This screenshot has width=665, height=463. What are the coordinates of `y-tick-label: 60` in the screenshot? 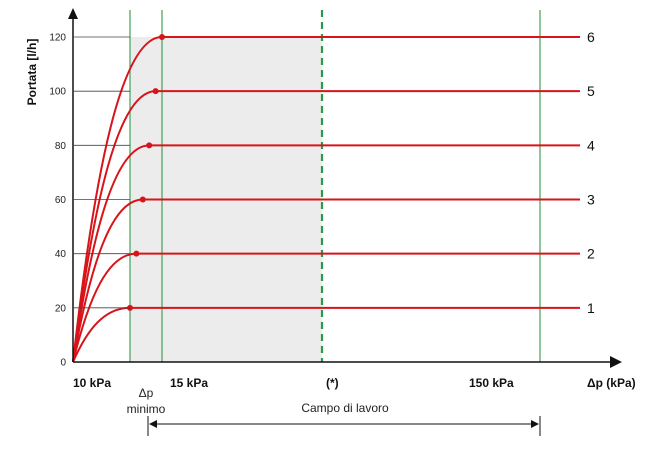 It's located at (61, 200).